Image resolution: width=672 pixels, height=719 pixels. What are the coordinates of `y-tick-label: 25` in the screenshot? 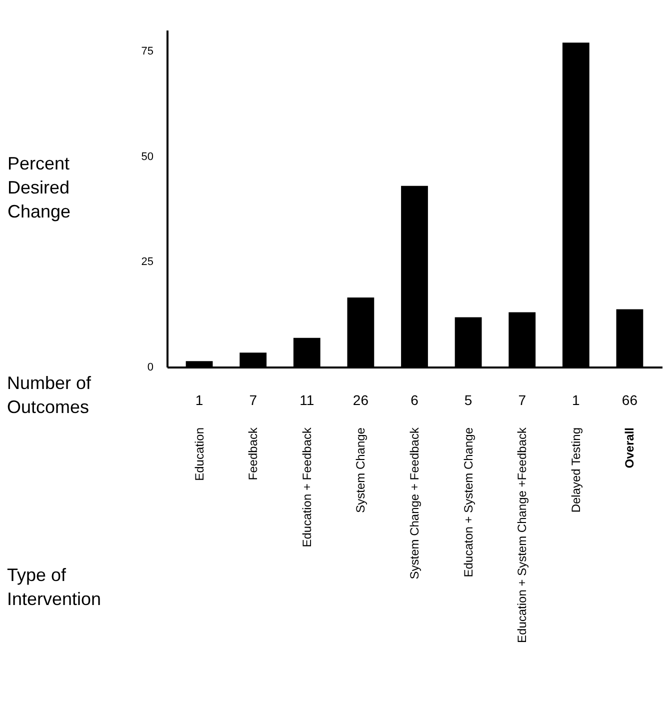 It's located at (147, 262).